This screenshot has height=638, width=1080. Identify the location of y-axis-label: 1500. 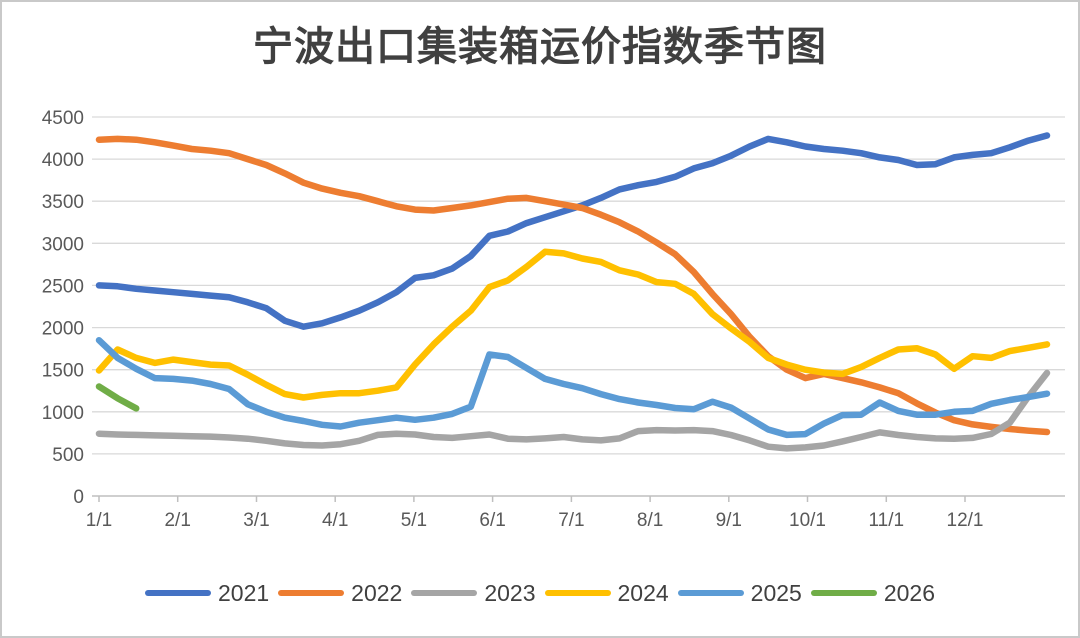
(63, 371).